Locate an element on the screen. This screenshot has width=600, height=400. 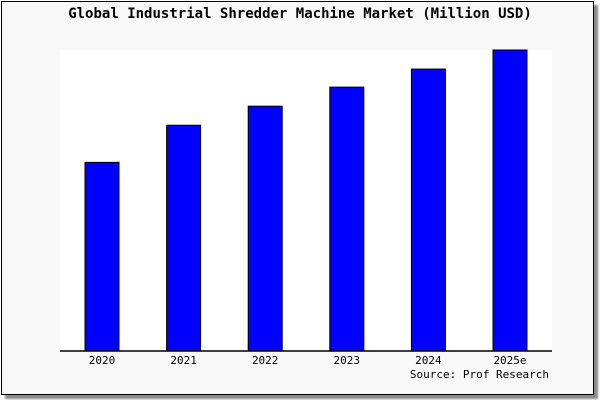
bar-2025e is located at coordinates (510, 200).